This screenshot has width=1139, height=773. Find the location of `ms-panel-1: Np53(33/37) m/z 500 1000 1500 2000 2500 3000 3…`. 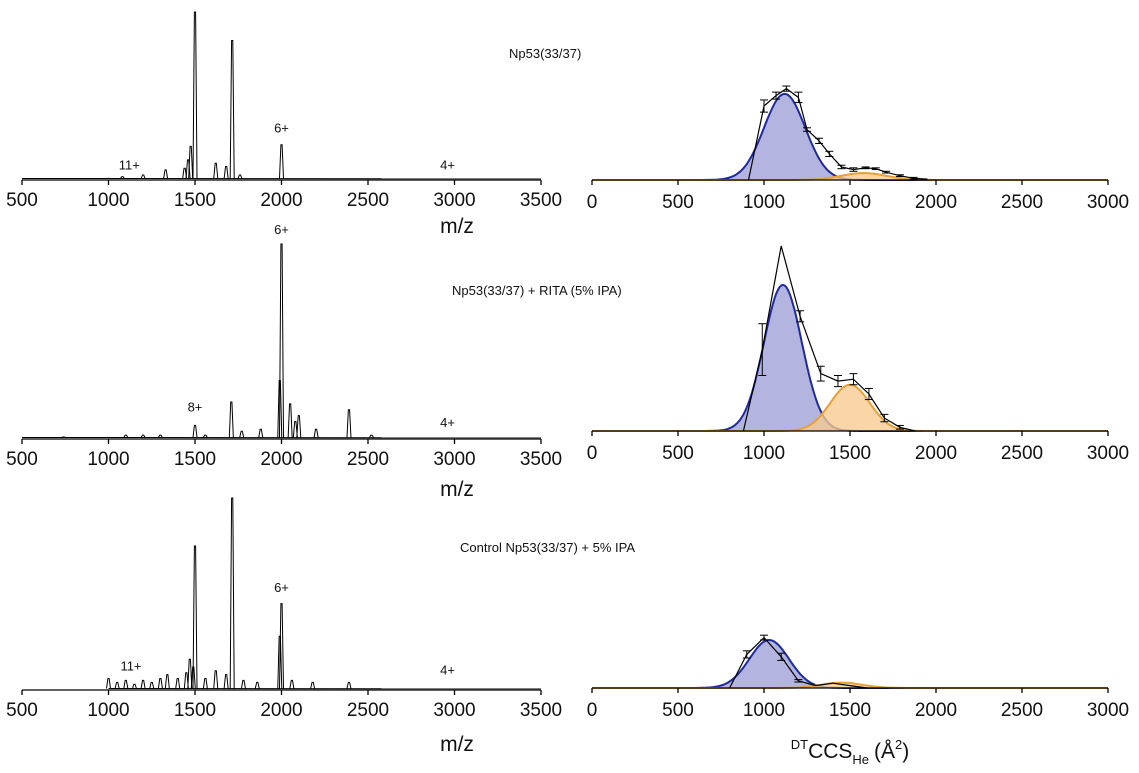

ms-panel-1: Np53(33/37) m/z 500 1000 1500 2000 2500 3000 3… is located at coordinates (293, 124).